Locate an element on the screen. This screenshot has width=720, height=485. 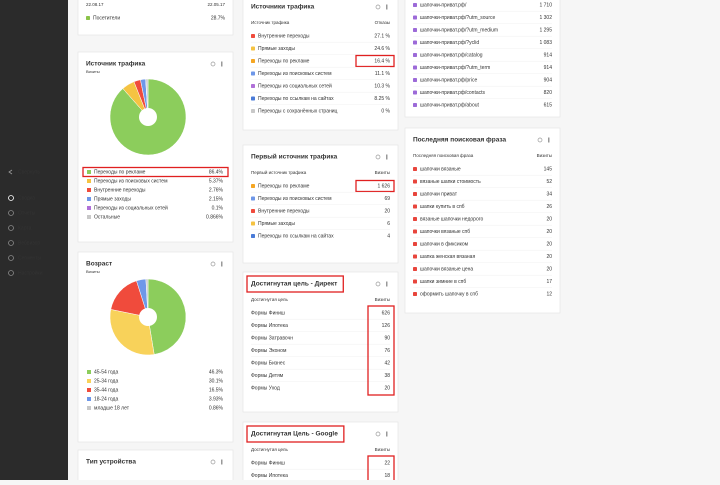
row-value: 52 is located at coordinates (549, 182).